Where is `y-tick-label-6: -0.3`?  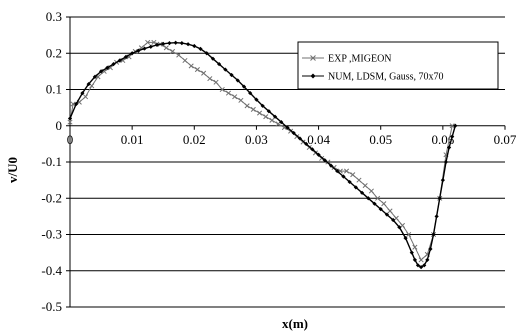
y-tick-label-6: -0.3 is located at coordinates (51, 234).